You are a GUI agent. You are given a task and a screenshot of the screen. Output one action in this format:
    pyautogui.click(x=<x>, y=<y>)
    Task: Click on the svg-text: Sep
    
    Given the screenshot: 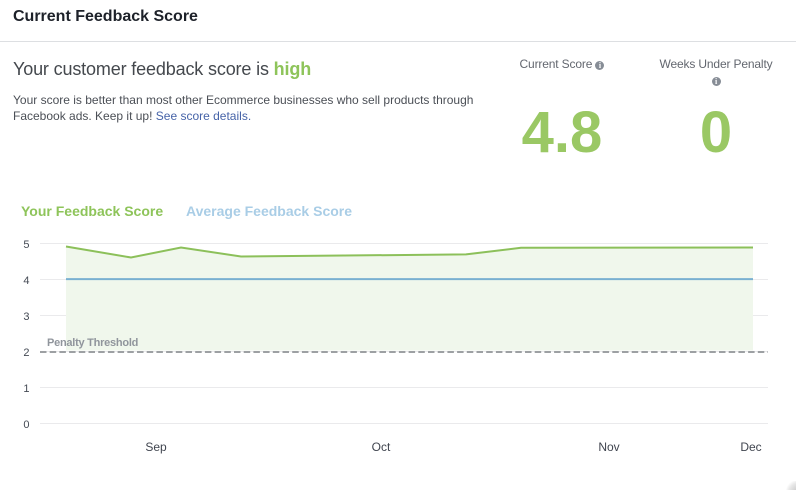 What is the action you would take?
    pyautogui.click(x=156, y=447)
    